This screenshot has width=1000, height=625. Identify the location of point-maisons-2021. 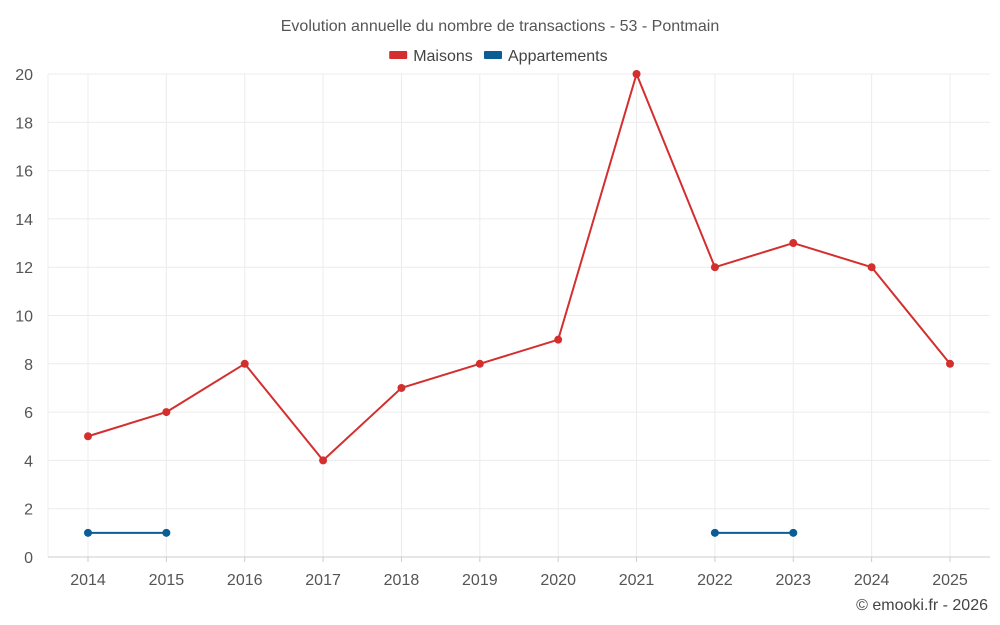
(636, 74).